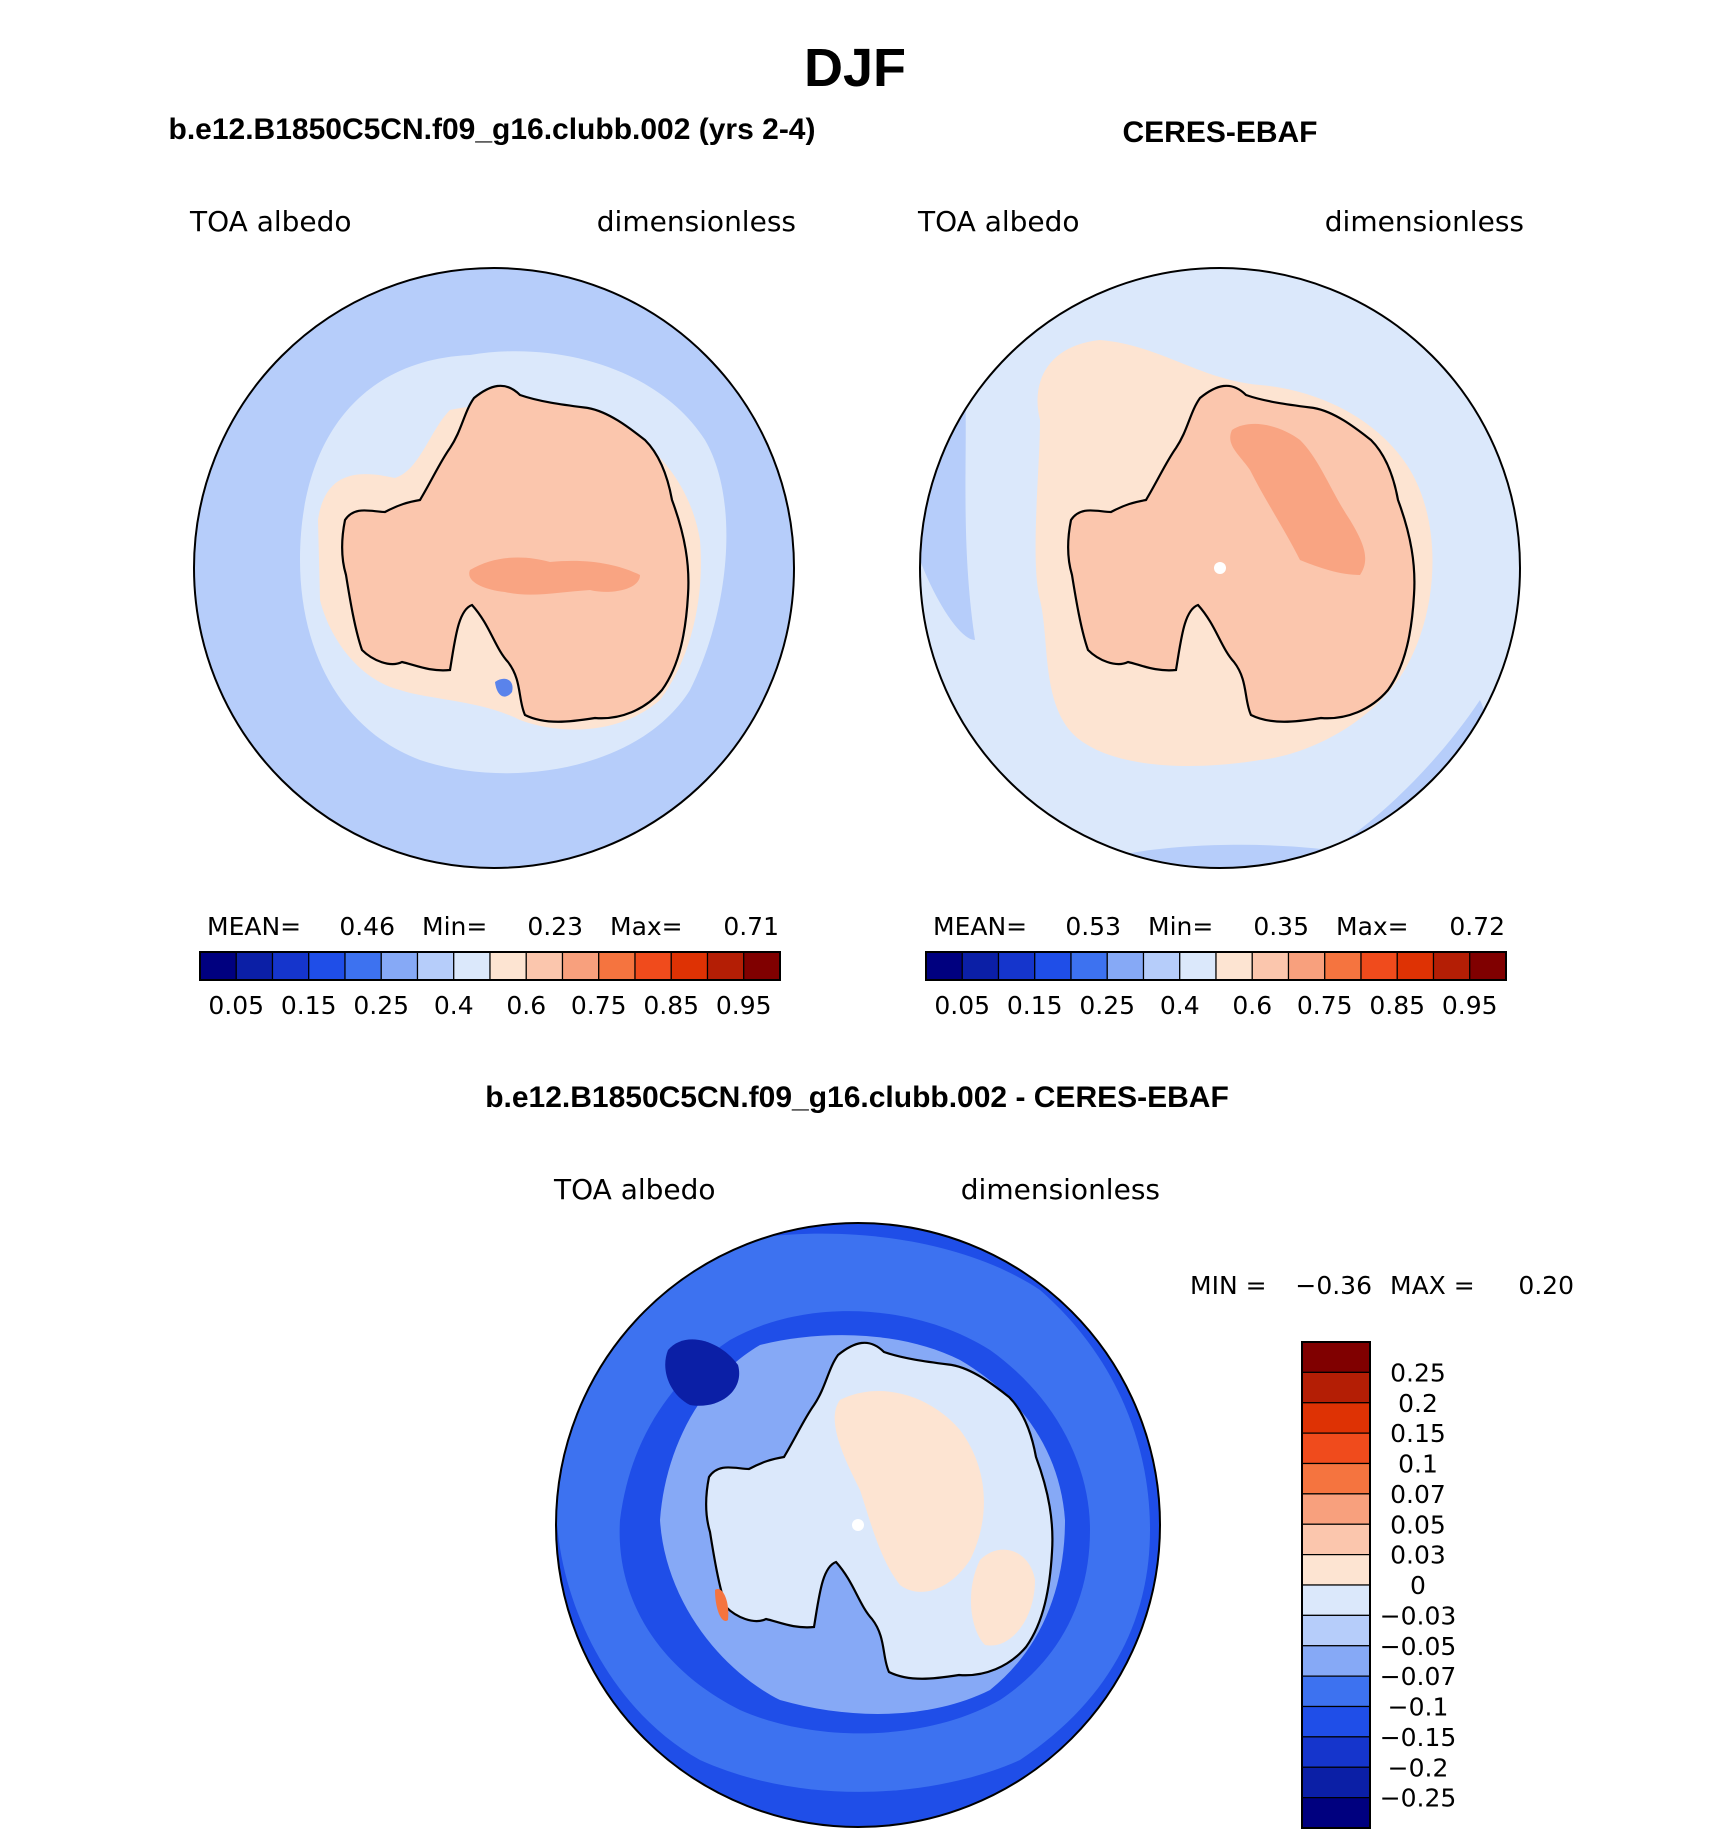 Image resolution: width=1710 pixels, height=1837 pixels. I want to click on panel-obs-colorbar-tick-label: 0.75, so click(1325, 1005).